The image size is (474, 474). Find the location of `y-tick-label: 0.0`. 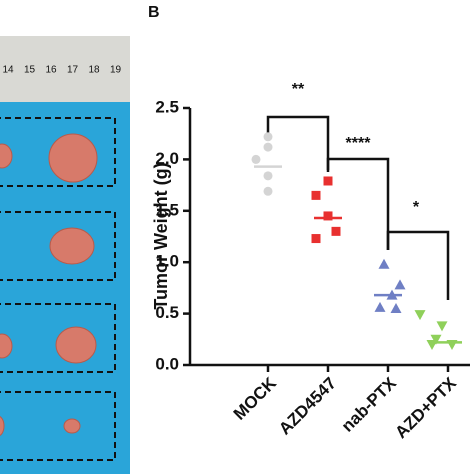

y-tick-label: 0.0 is located at coordinates (167, 363).